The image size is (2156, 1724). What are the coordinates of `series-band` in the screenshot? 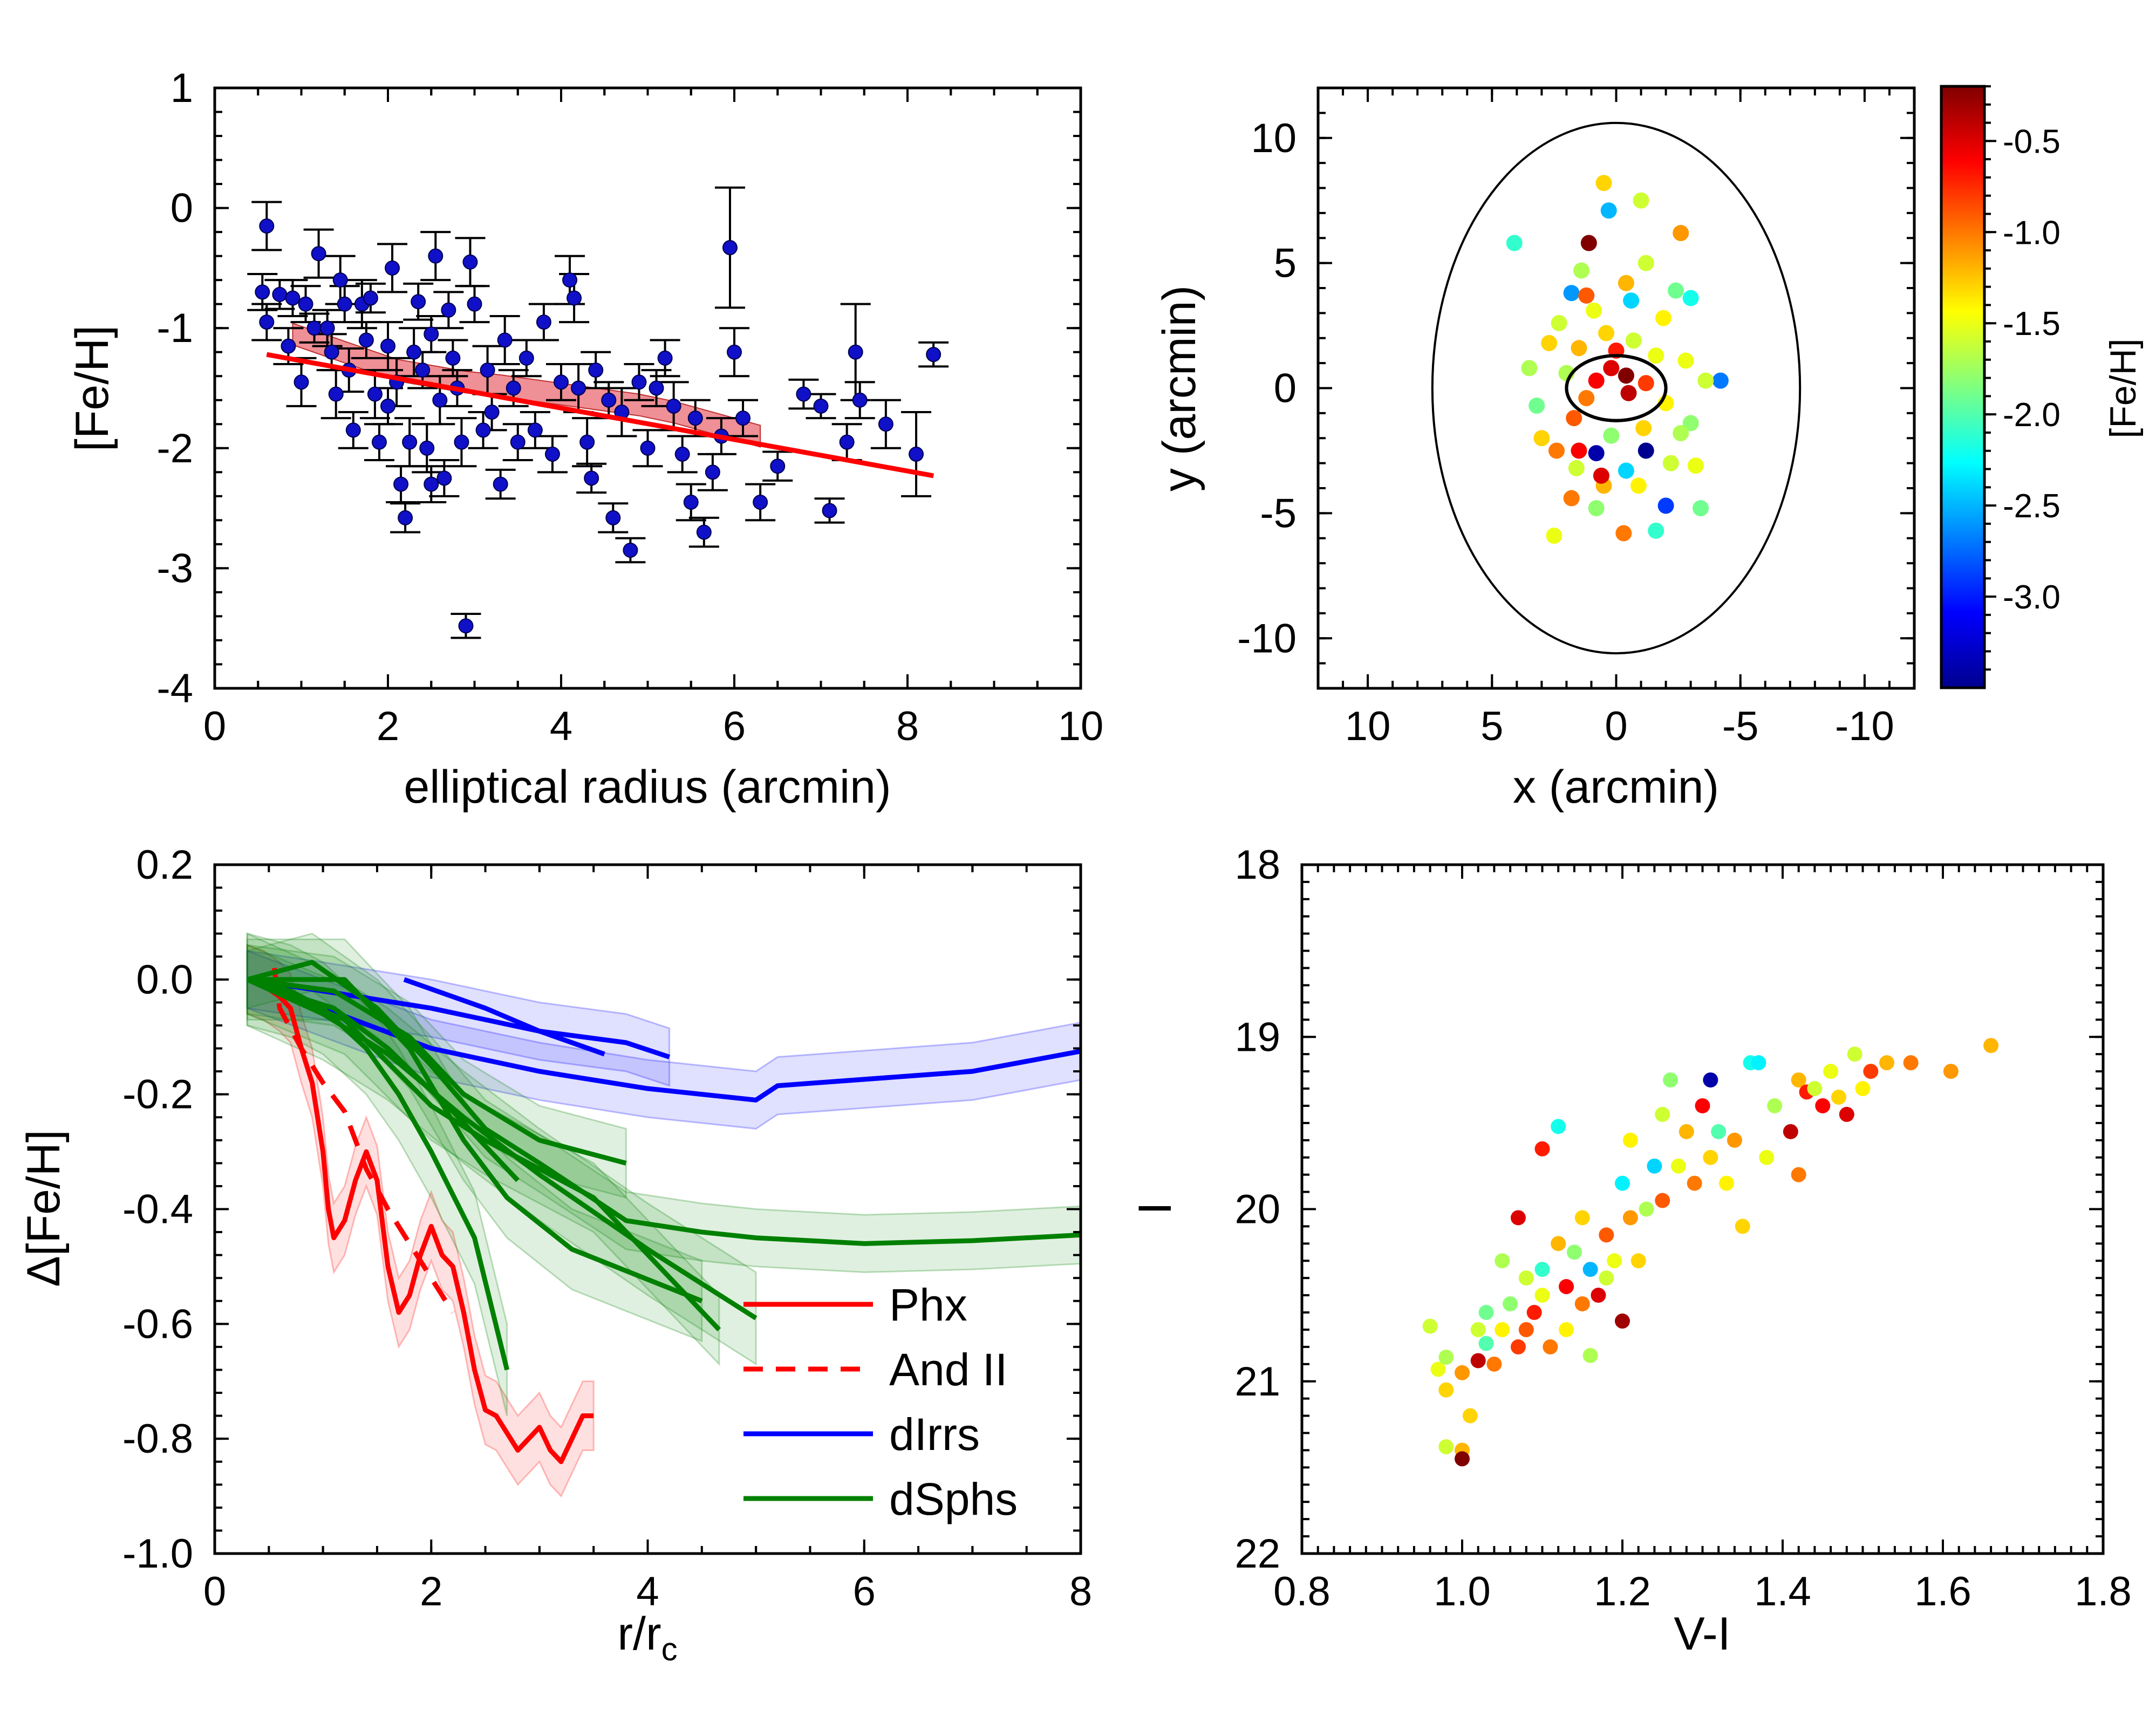 It's located at (663, 1040).